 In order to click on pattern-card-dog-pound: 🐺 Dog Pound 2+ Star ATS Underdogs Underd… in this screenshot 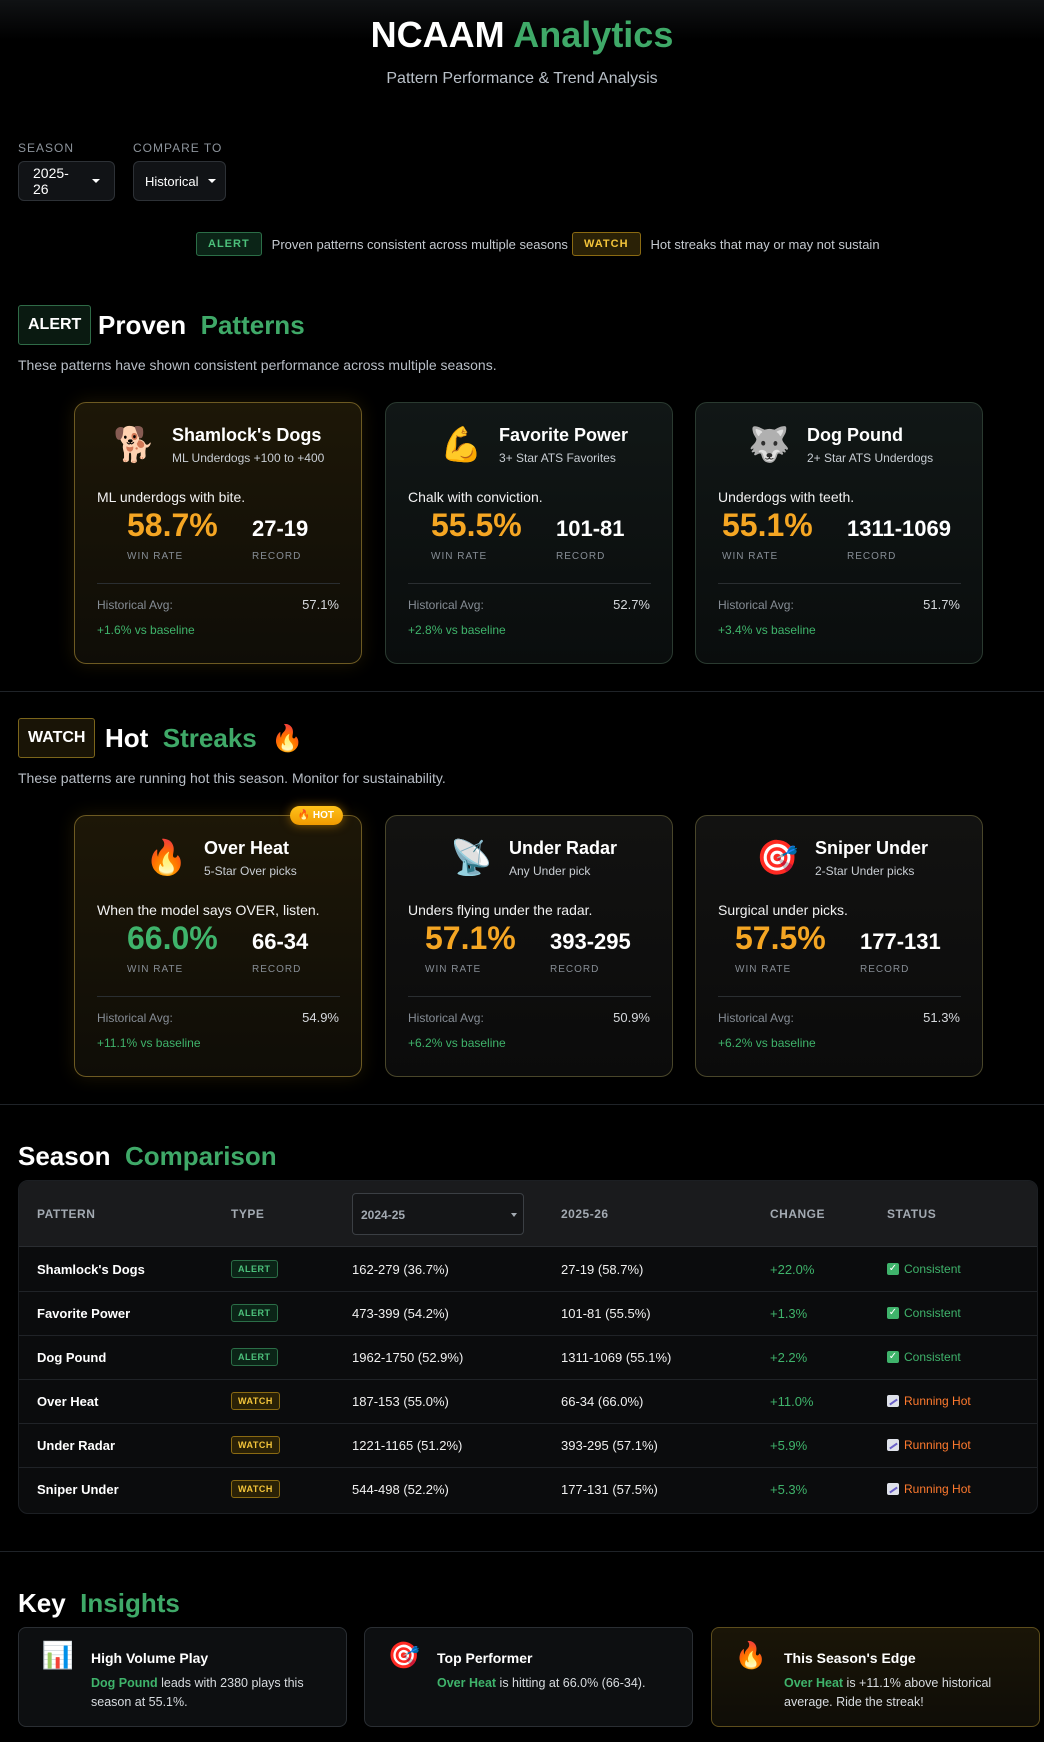, I will do `click(839, 533)`.